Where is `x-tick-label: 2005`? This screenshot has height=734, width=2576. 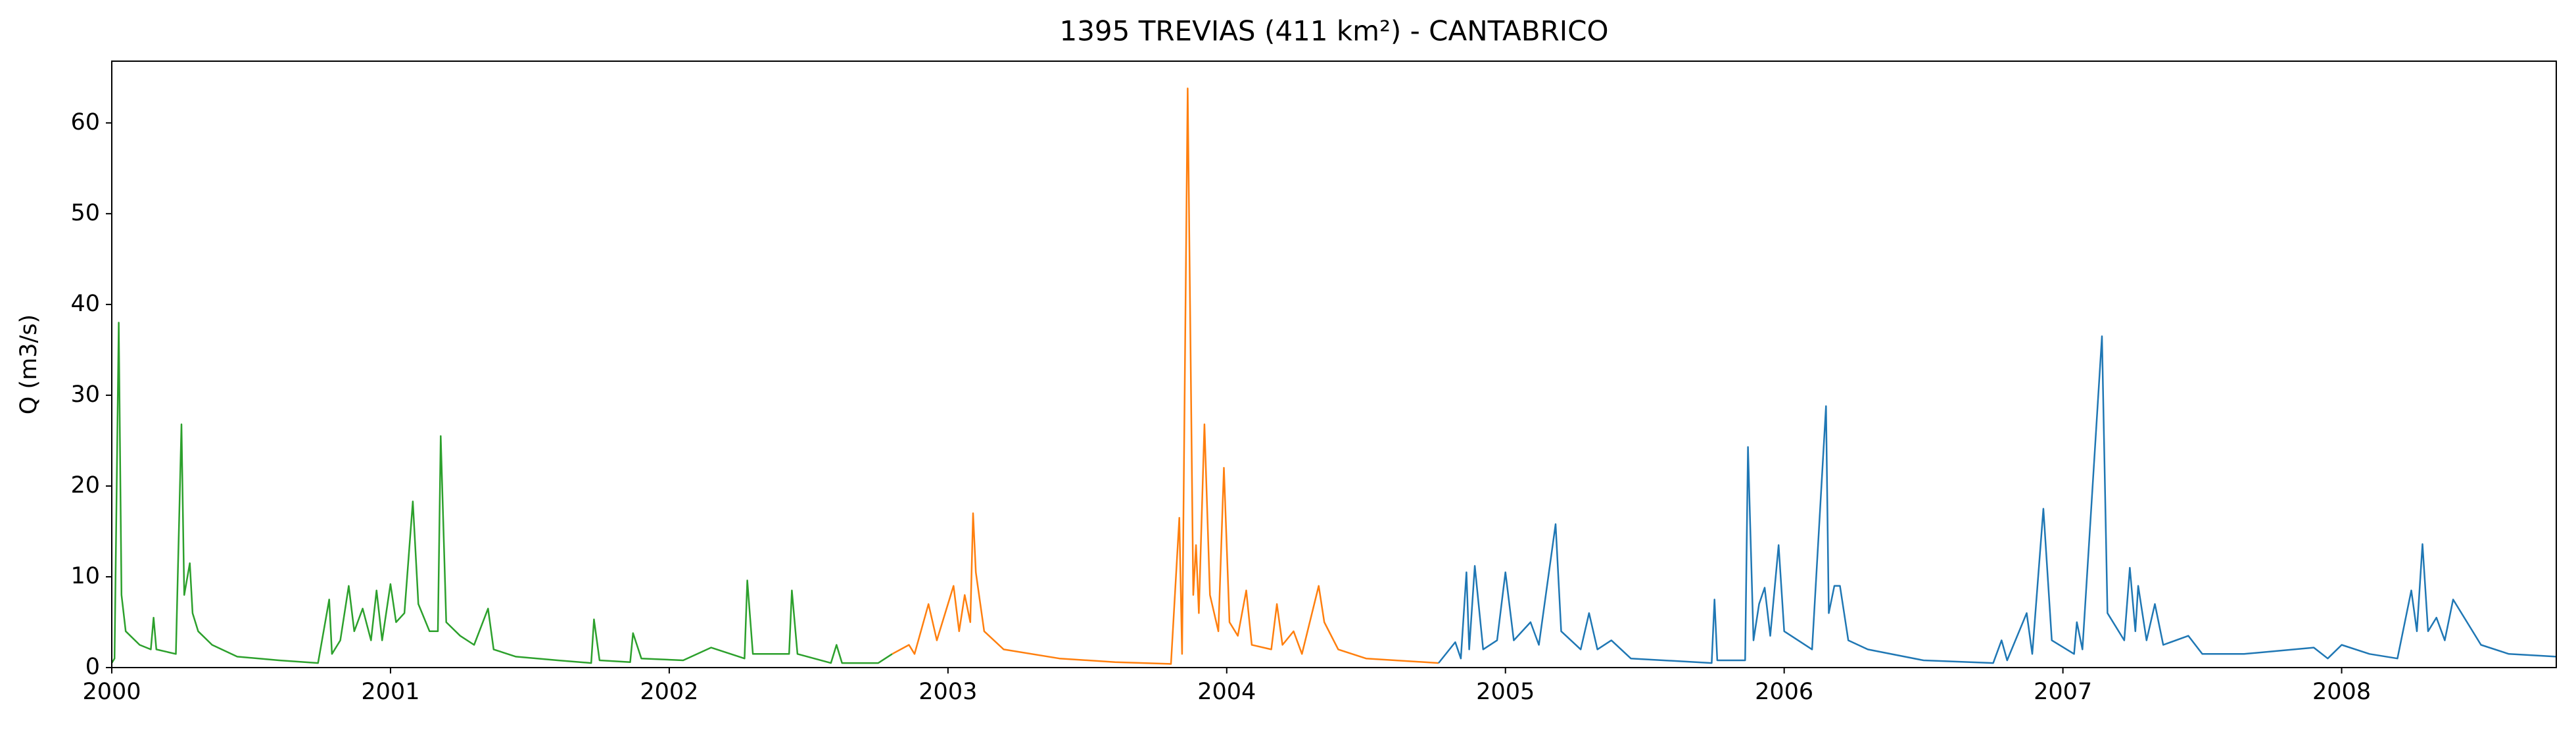 x-tick-label: 2005 is located at coordinates (1506, 692).